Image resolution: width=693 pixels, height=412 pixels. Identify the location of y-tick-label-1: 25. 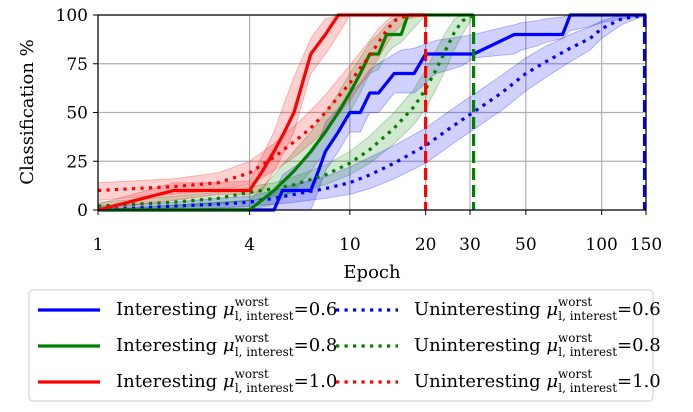
(77, 162).